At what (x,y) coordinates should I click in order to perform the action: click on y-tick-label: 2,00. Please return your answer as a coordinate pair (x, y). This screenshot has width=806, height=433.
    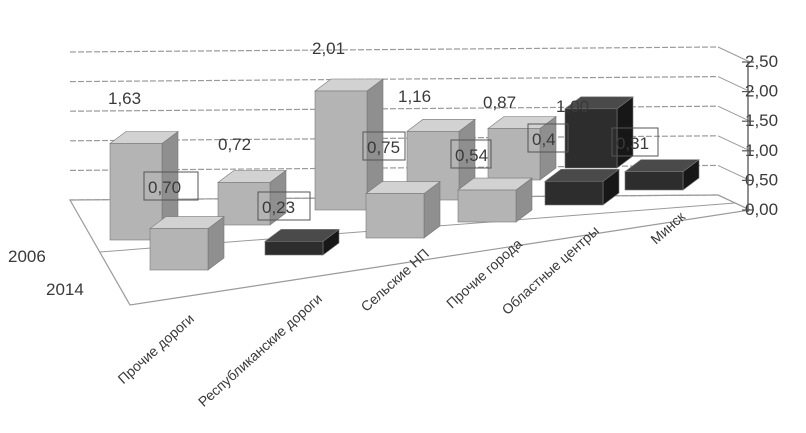
    Looking at the image, I should click on (761, 91).